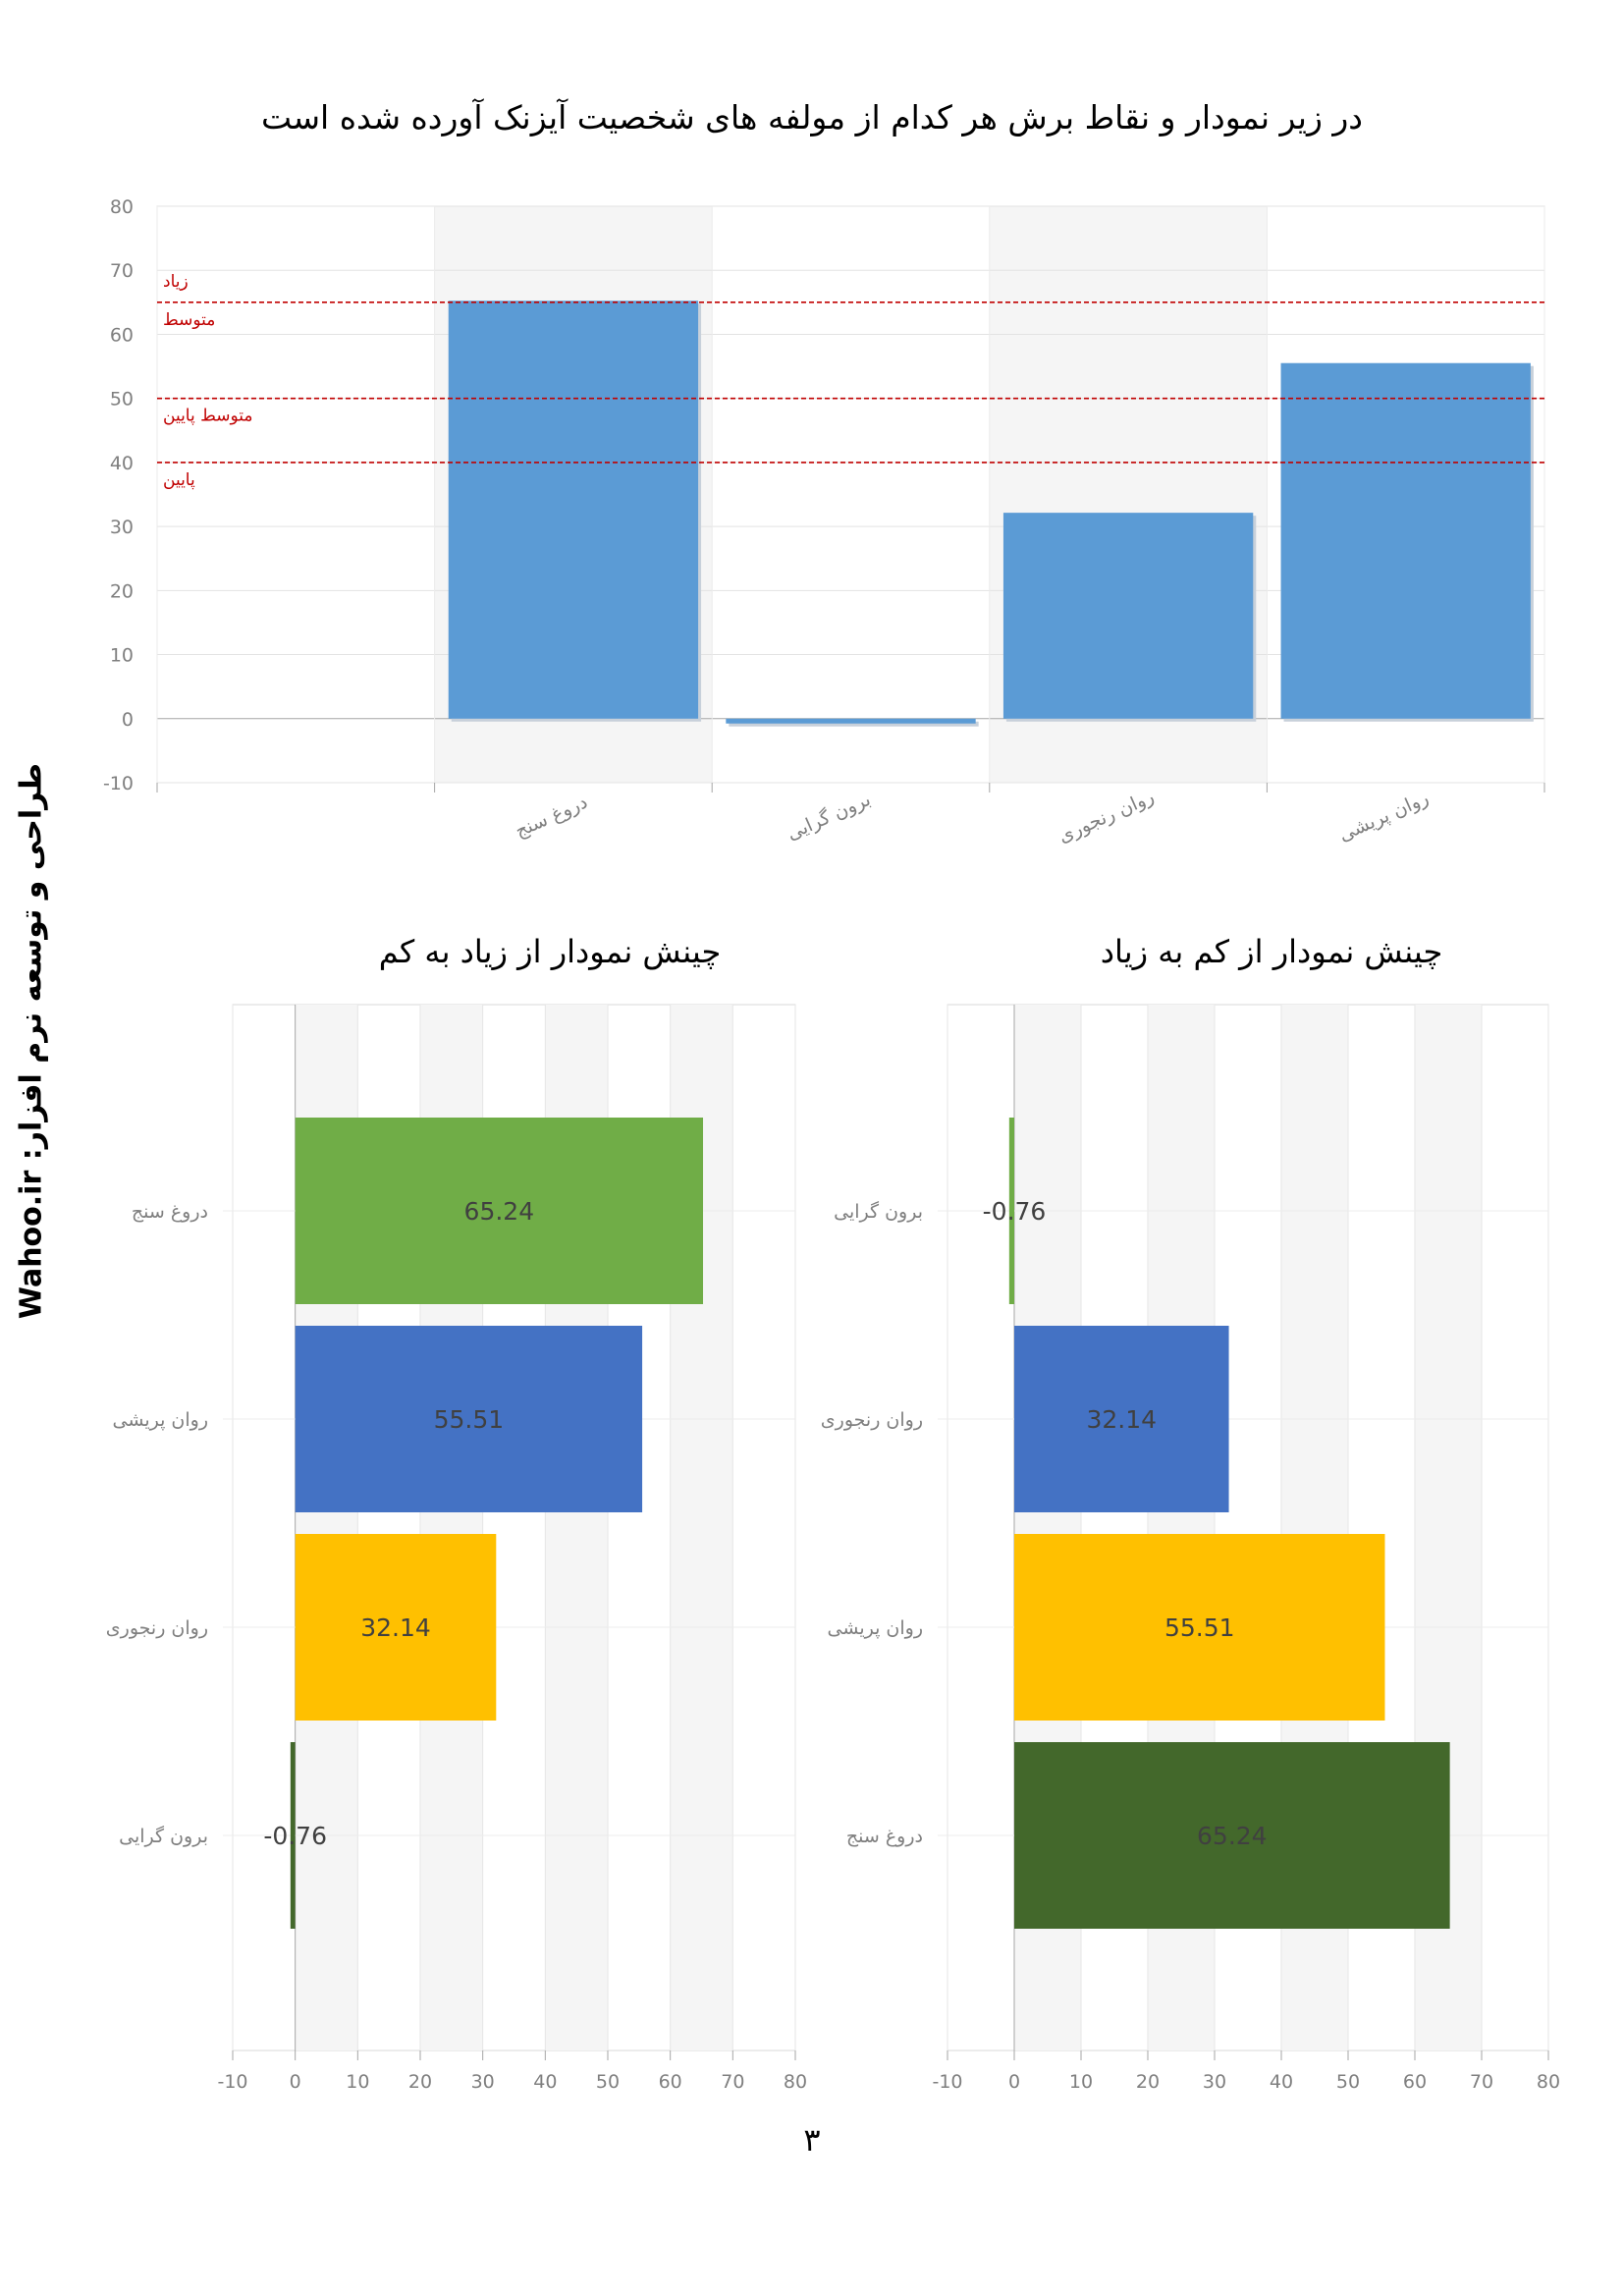  What do you see at coordinates (122, 207) in the screenshot?
I see `y-tick-label: 80` at bounding box center [122, 207].